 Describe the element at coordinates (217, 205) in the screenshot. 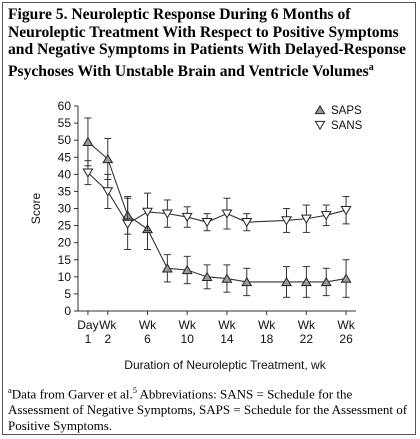

I see `series-sans` at that location.